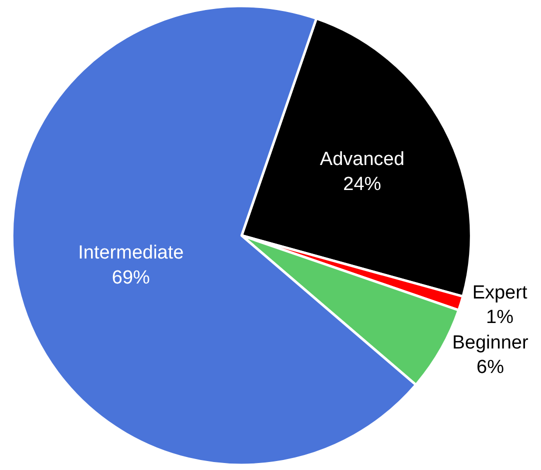  What do you see at coordinates (362, 184) in the screenshot?
I see `data-label: 24%` at bounding box center [362, 184].